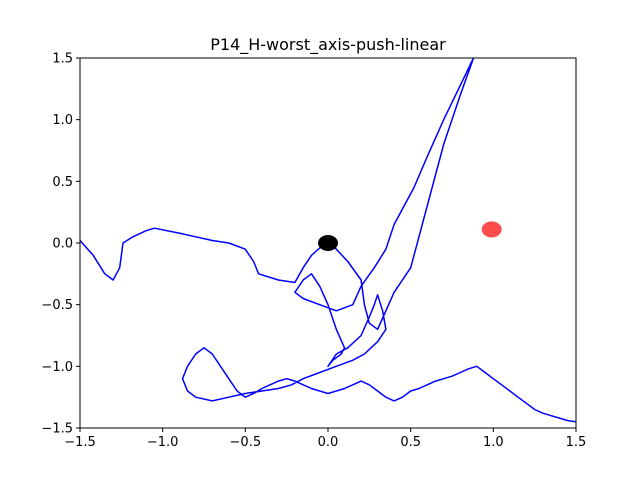 The width and height of the screenshot is (640, 480). Describe the element at coordinates (328, 243) in the screenshot. I see `start-marker` at that location.